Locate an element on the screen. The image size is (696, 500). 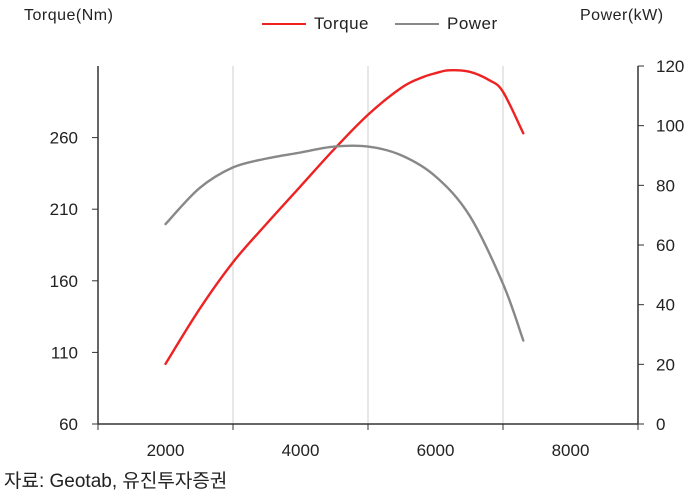
legend-item-torque: Torque is located at coordinates (315, 24).